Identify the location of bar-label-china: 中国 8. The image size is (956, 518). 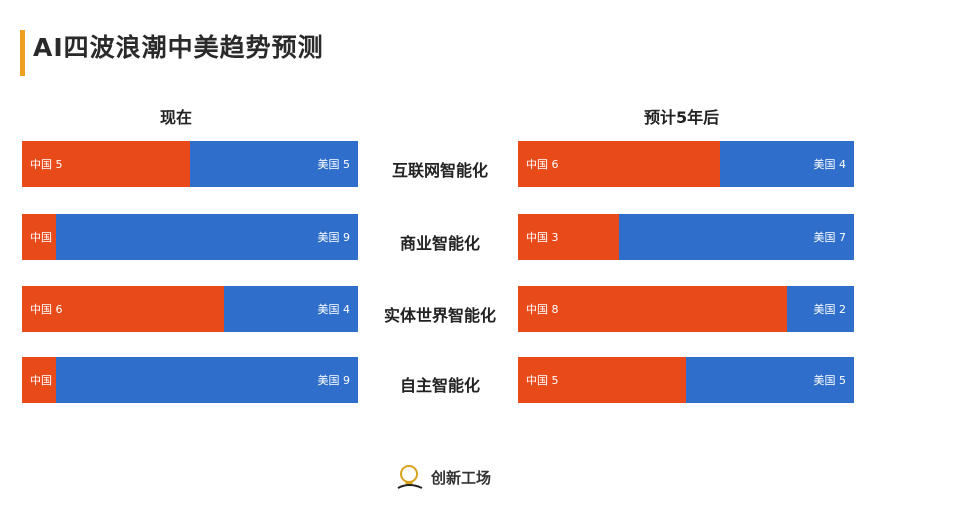
(542, 309).